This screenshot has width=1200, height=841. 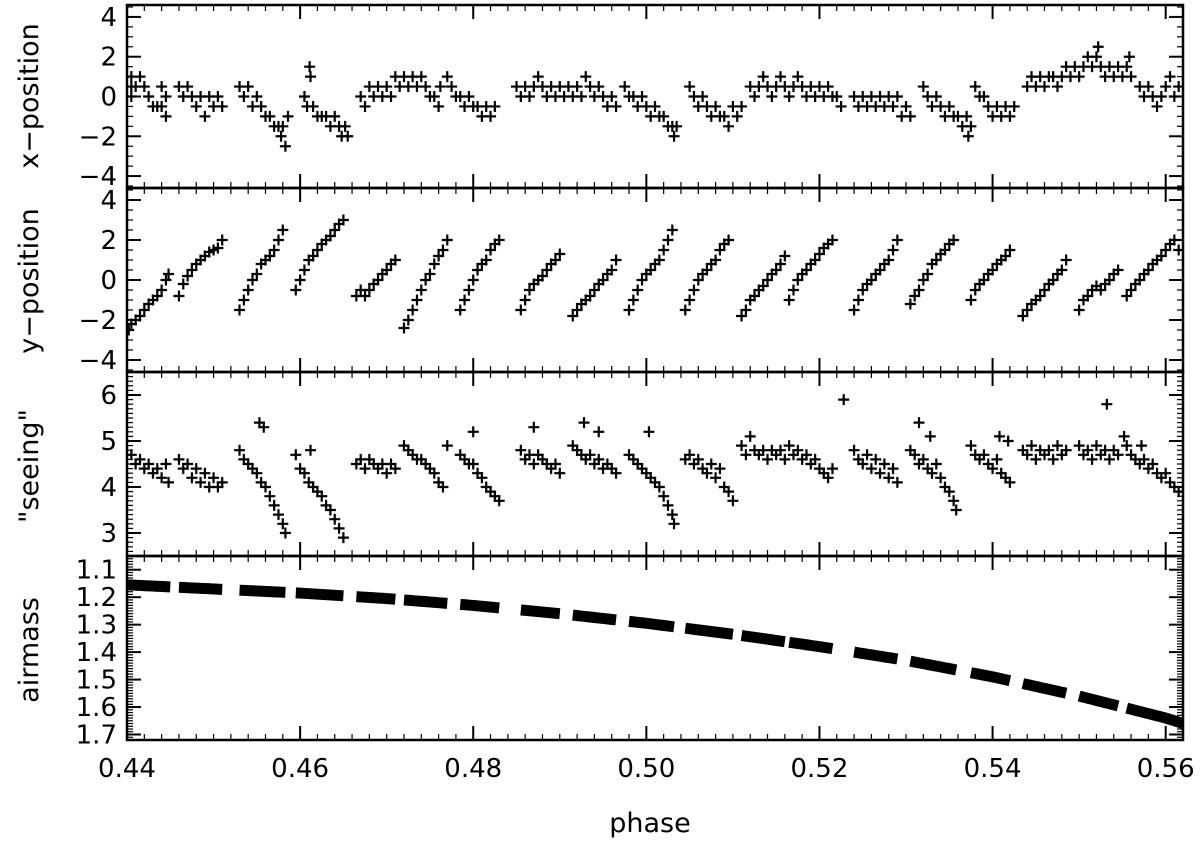 I want to click on y-tick-label: 0, so click(x=108, y=98).